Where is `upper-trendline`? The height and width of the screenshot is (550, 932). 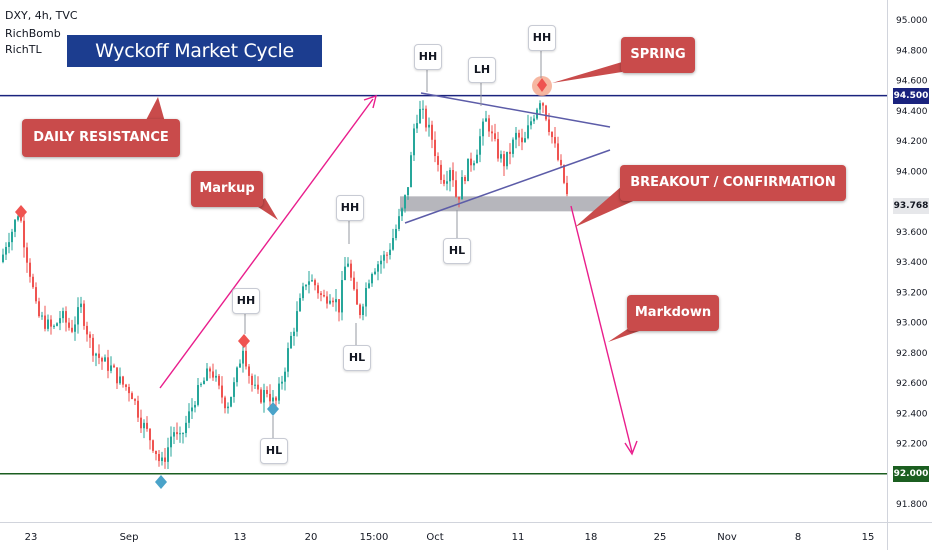
upper-trendline is located at coordinates (515, 110).